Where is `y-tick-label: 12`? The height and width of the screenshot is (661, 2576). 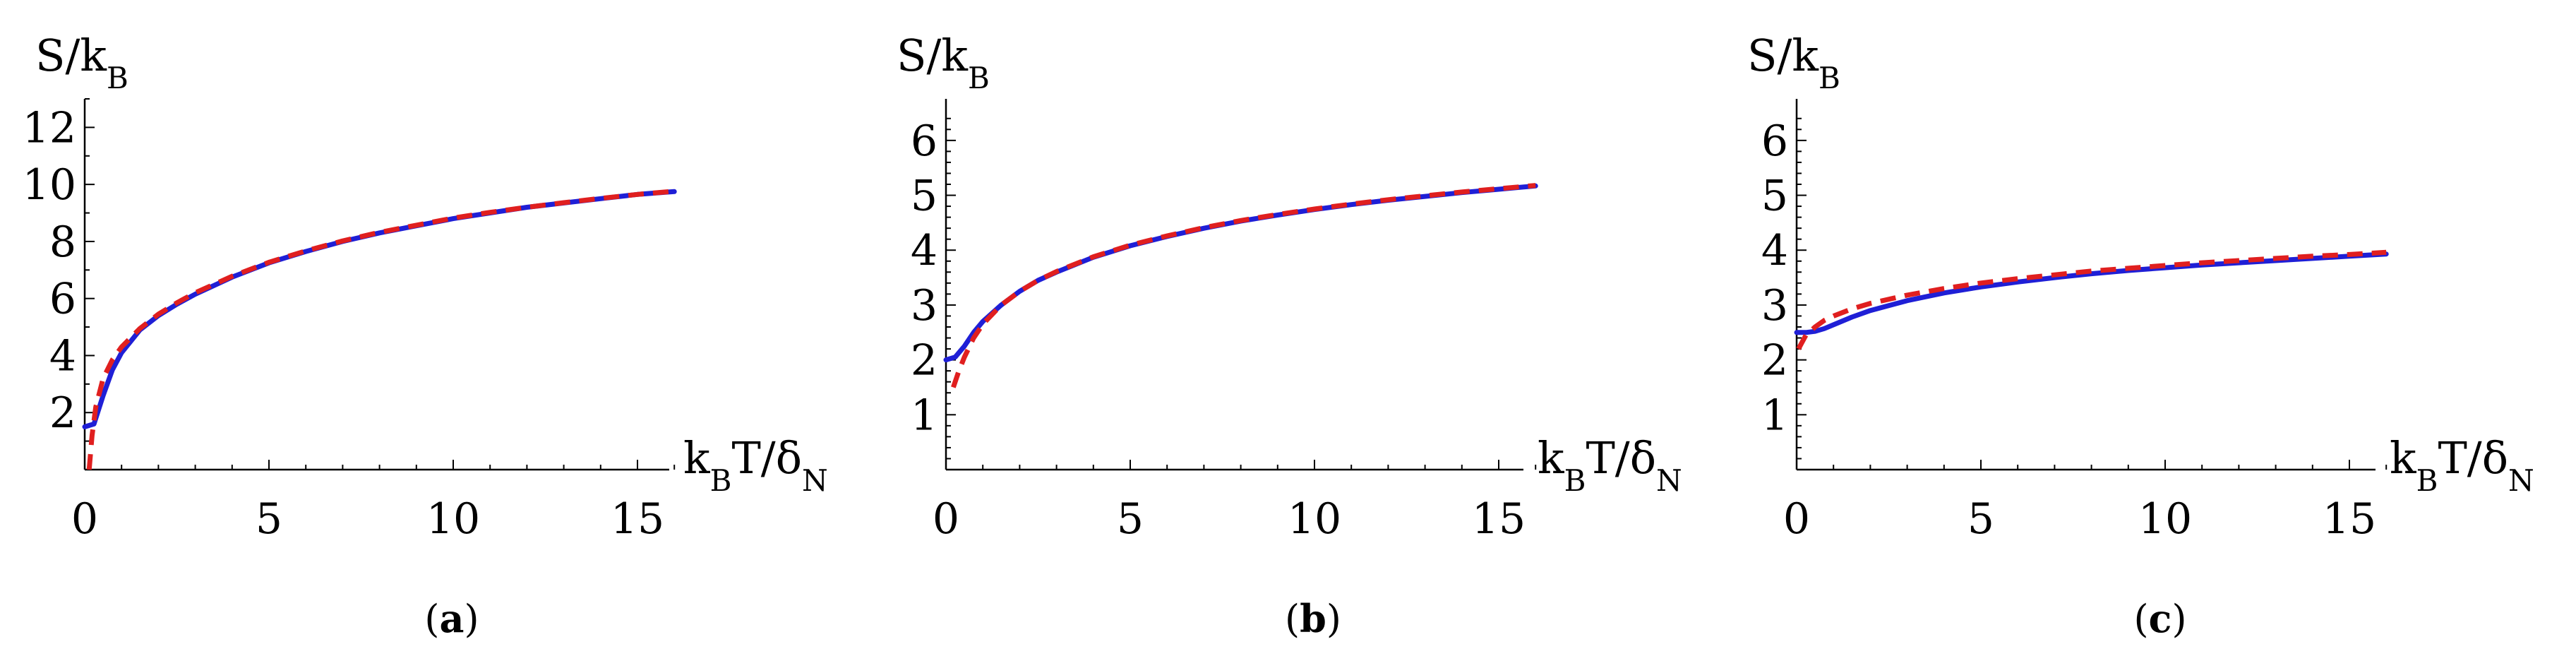 y-tick-label: 12 is located at coordinates (49, 128).